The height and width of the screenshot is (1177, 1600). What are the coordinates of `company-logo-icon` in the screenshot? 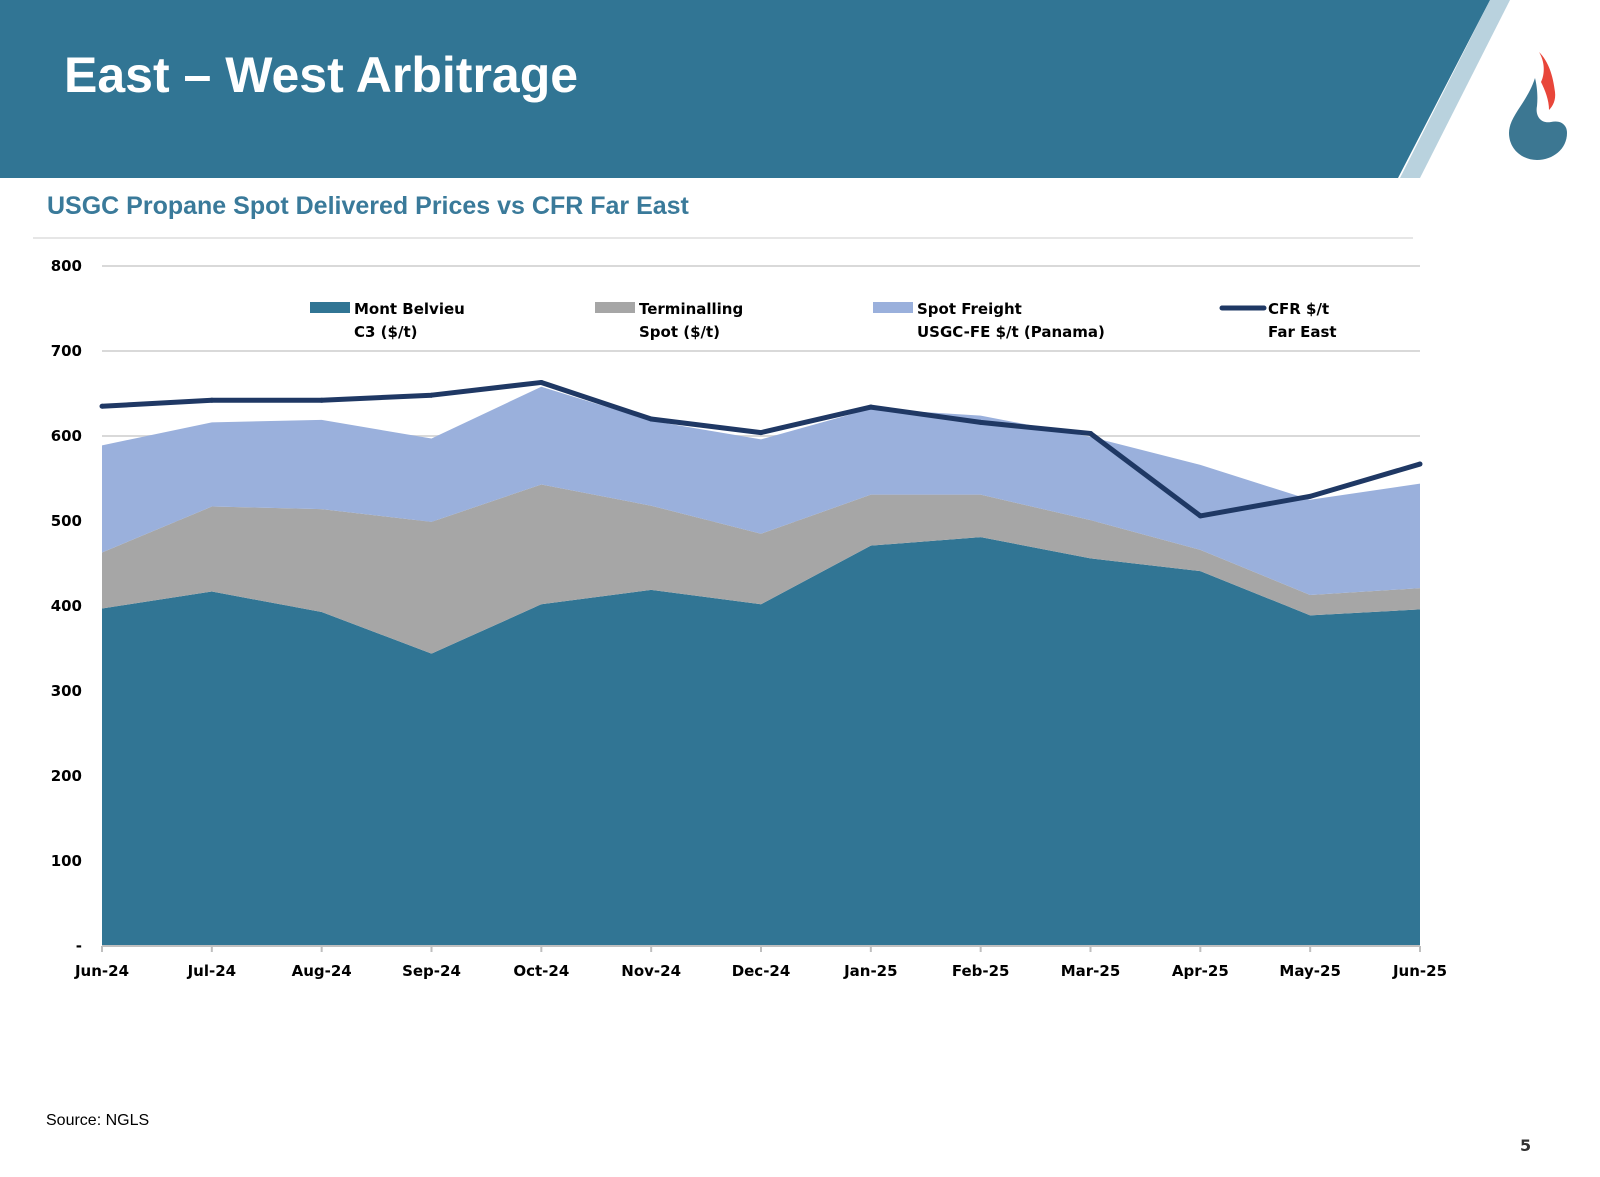 It's located at (1538, 106).